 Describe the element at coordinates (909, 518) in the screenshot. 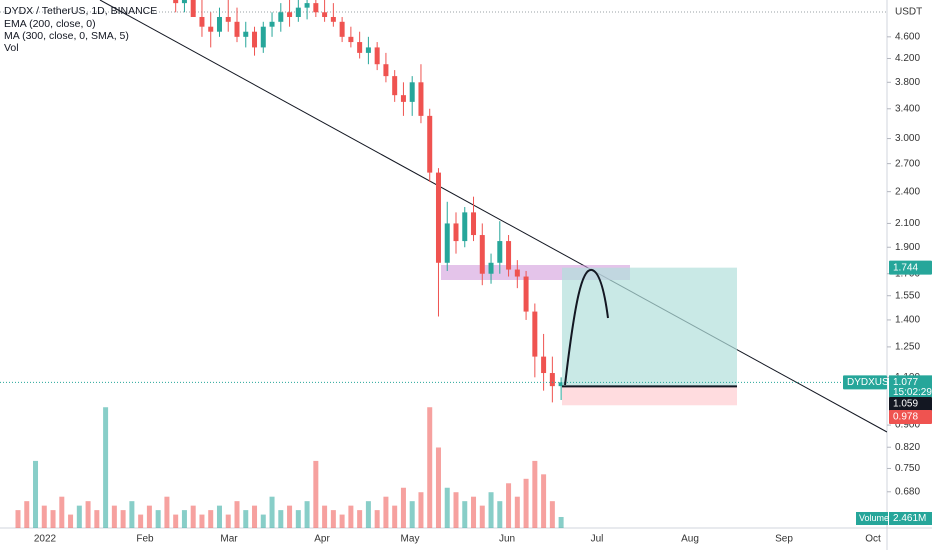

I see `volume-badge: 2.461M` at that location.